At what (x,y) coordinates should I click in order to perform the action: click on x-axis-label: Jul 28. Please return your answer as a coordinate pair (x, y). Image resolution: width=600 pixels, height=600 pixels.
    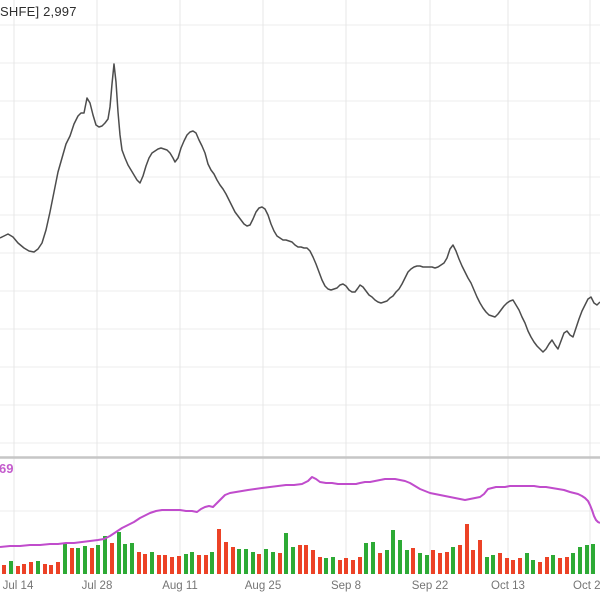
    Looking at the image, I should click on (97, 586).